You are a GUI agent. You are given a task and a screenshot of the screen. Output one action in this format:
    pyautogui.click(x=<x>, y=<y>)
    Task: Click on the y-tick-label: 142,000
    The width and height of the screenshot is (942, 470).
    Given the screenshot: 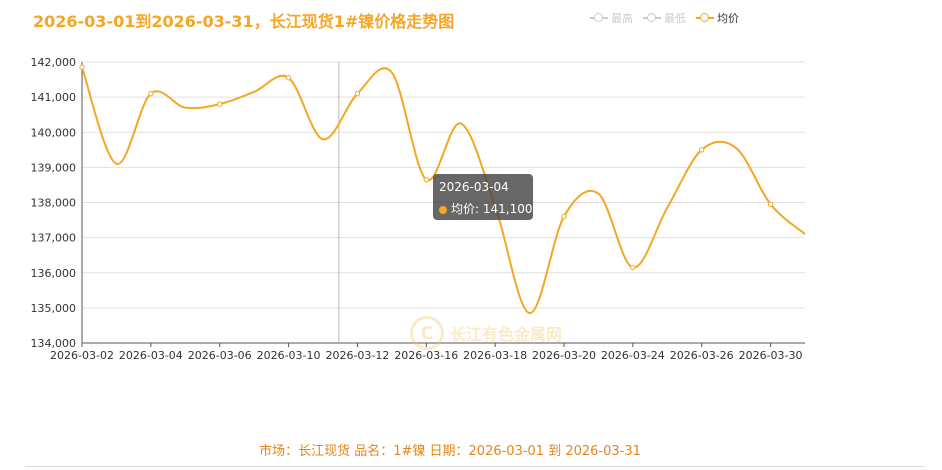 What is the action you would take?
    pyautogui.click(x=54, y=62)
    